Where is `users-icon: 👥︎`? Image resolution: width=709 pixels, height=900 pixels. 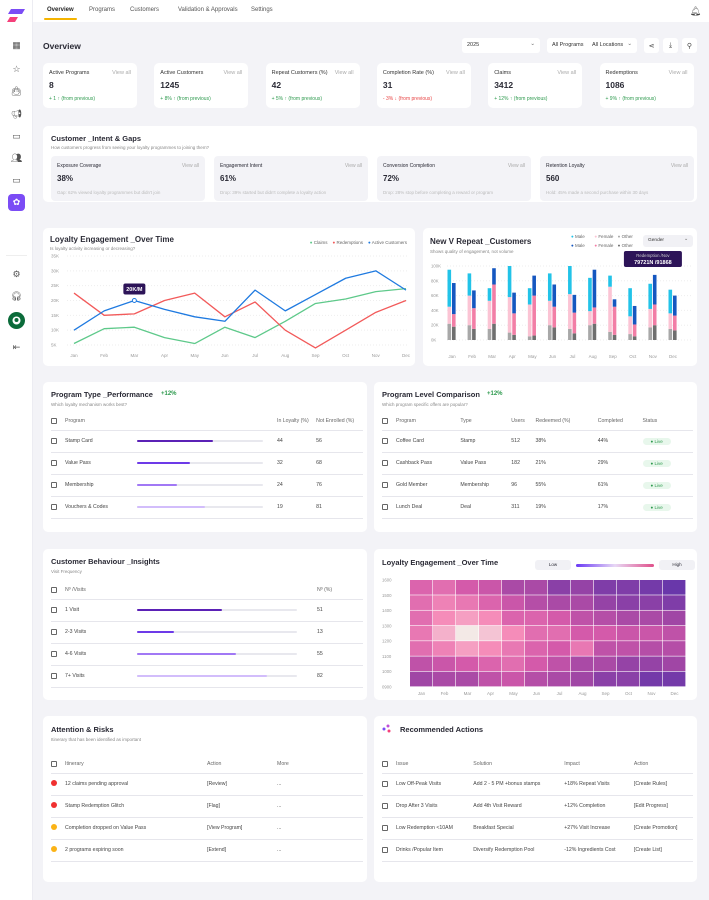 users-icon: 👥︎ is located at coordinates (16, 158).